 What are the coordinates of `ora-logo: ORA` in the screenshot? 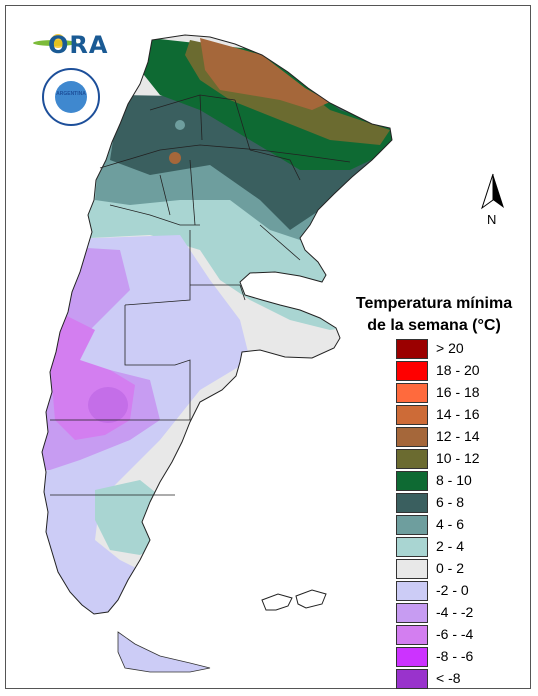 It's located at (71, 43).